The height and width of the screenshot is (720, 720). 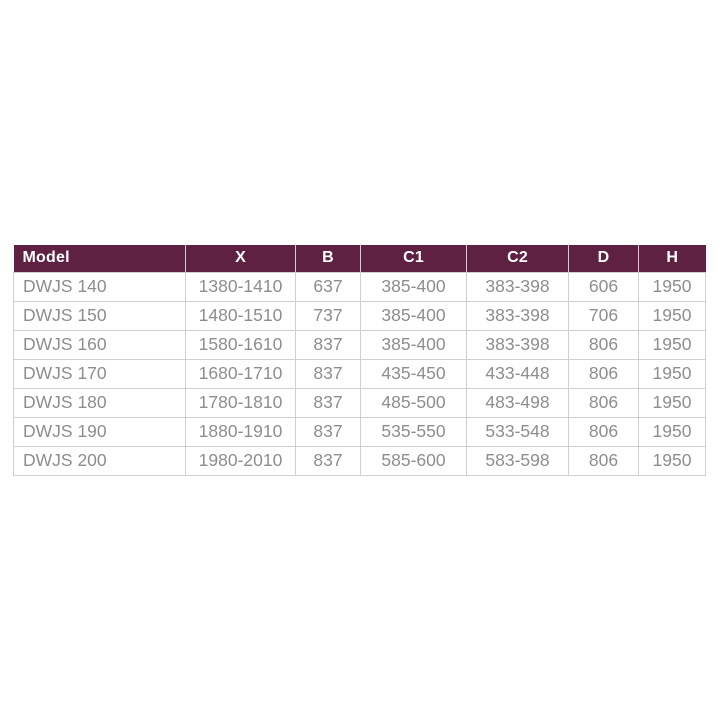 What do you see at coordinates (99, 286) in the screenshot?
I see `model-cell: DWJS 140` at bounding box center [99, 286].